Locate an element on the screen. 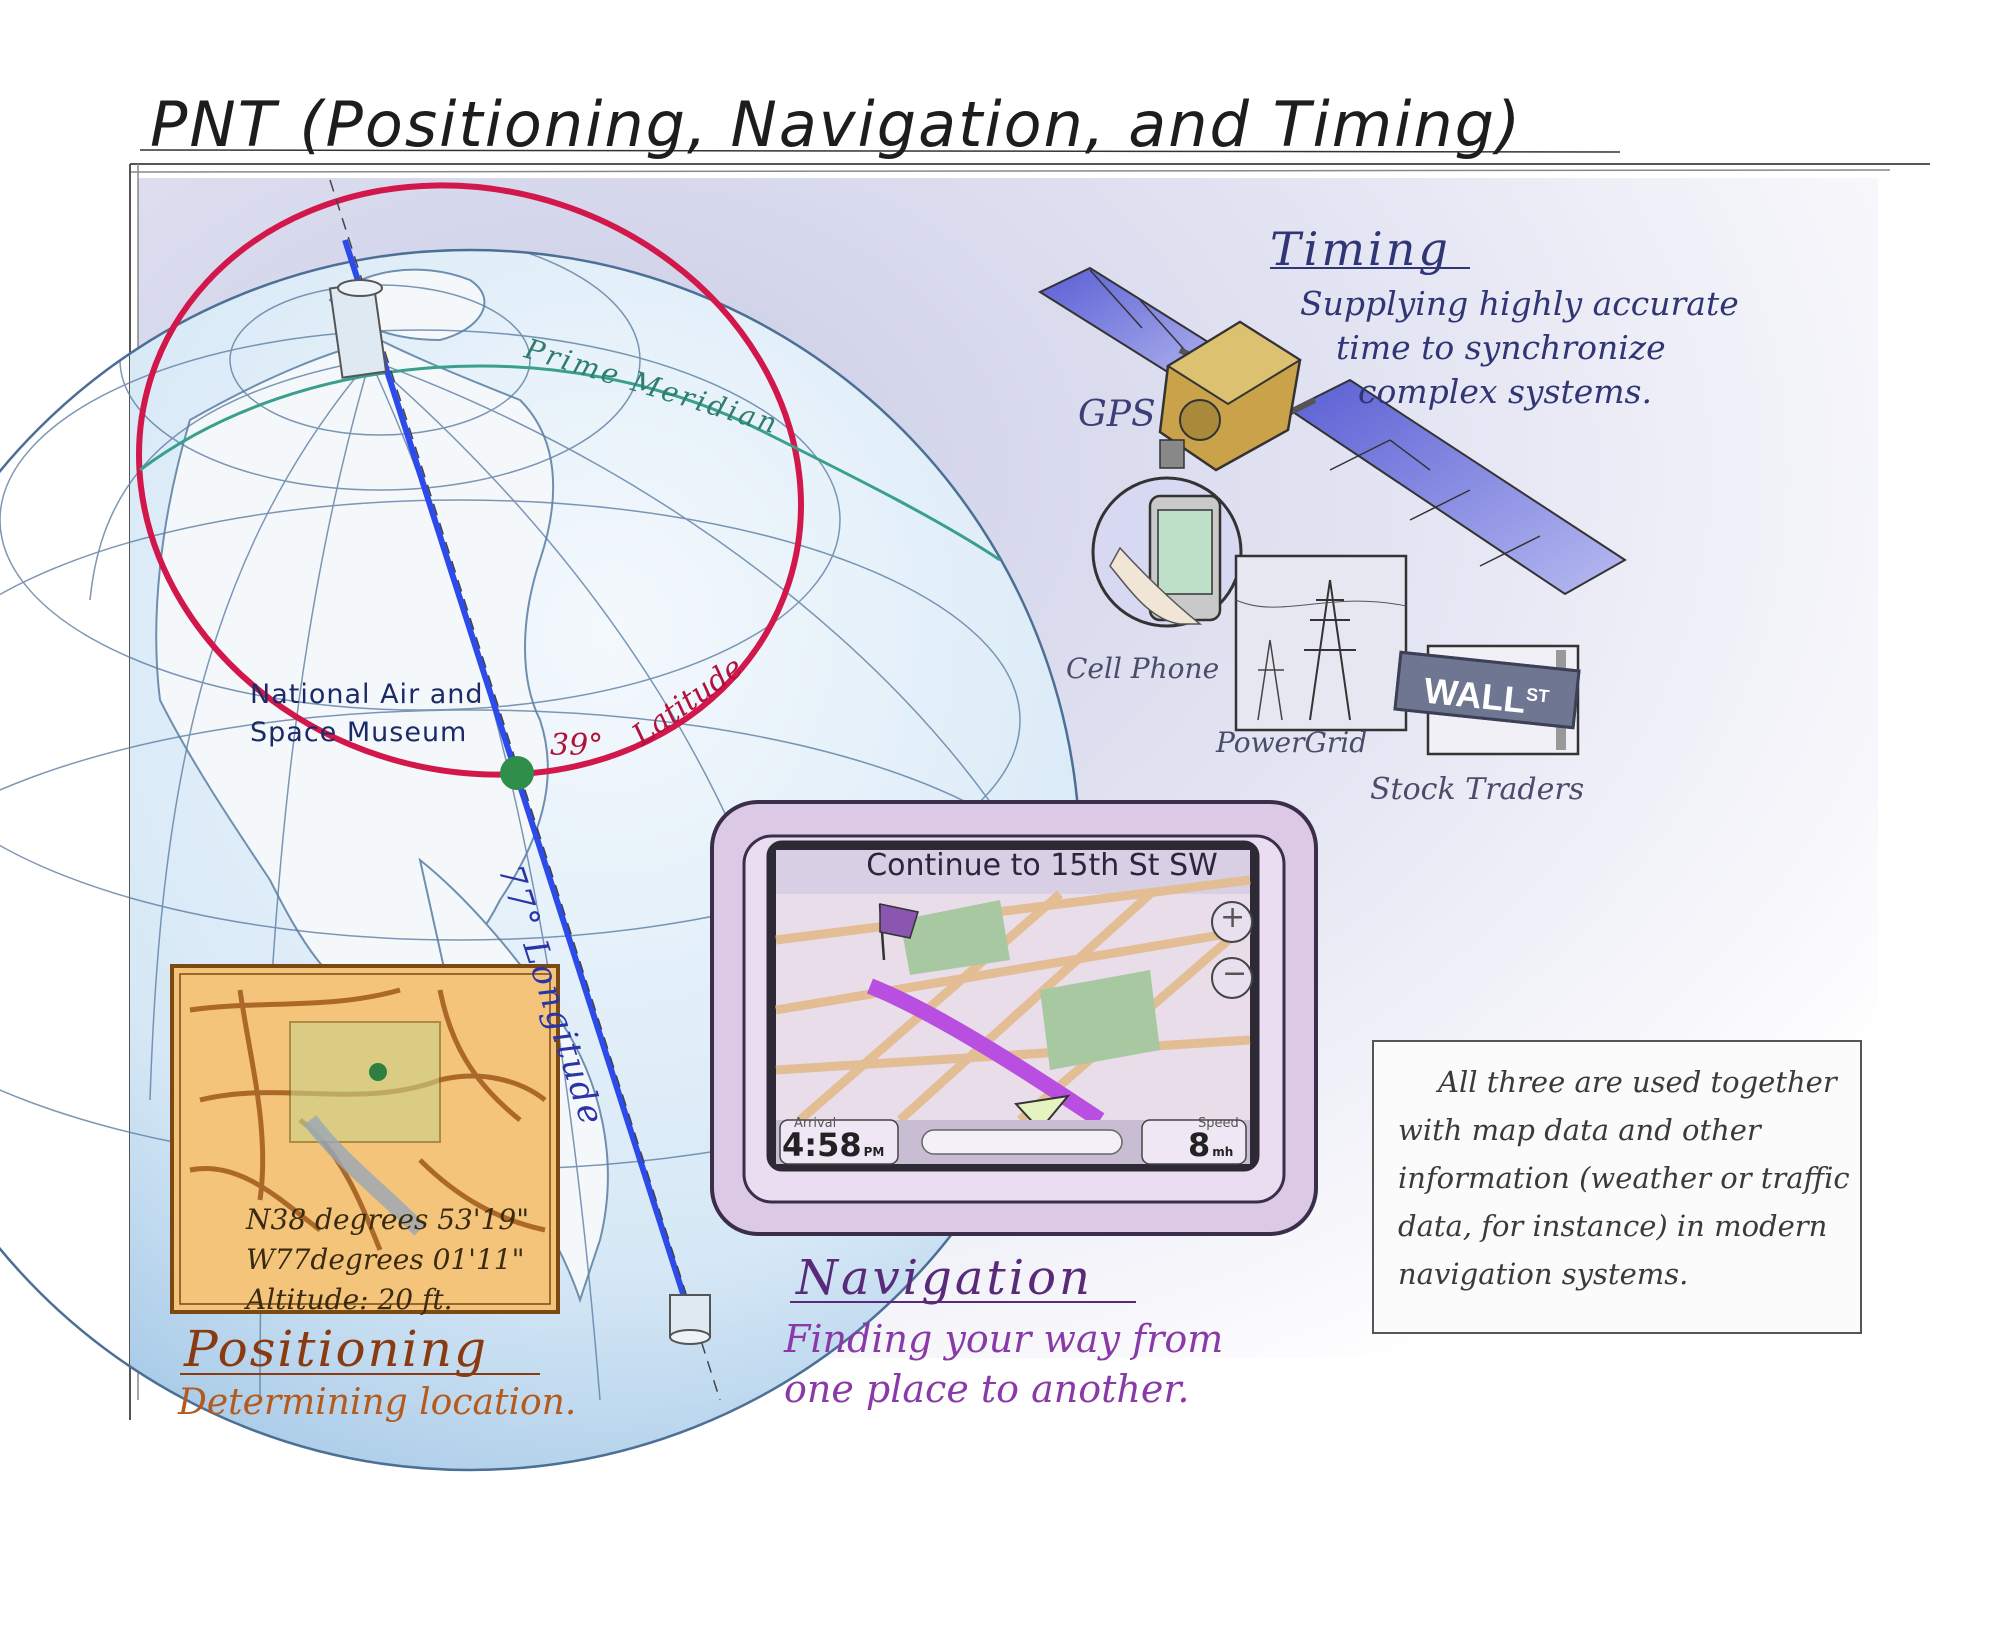 The image size is (2000, 1633). museum-line: National Air and is located at coordinates (367, 694).